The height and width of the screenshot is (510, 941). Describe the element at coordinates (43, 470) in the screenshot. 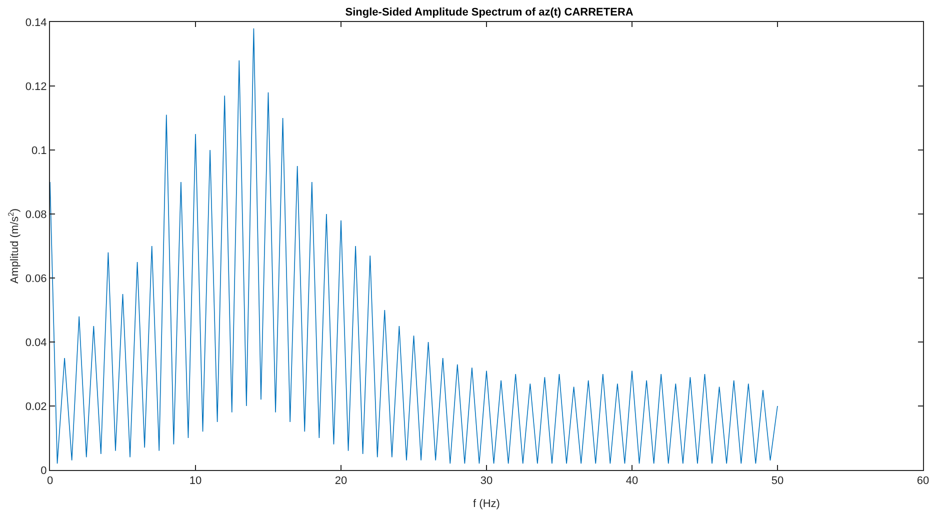

I see `y-tick-label: 0` at that location.